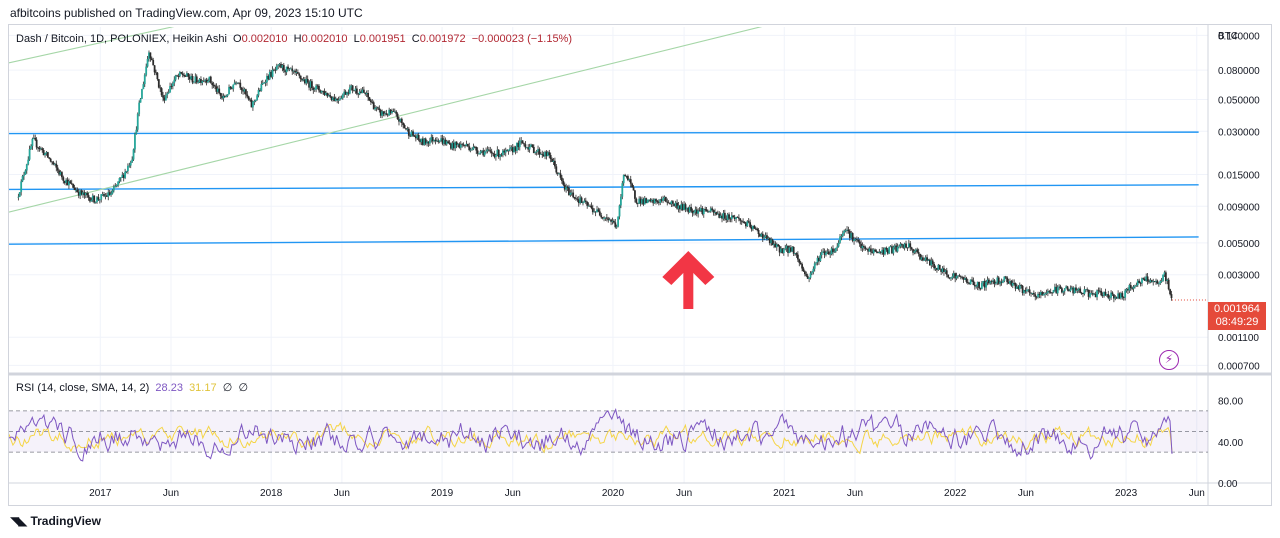 This screenshot has height=538, width=1280. Describe the element at coordinates (1169, 360) in the screenshot. I see `lightning-icon: ⚡` at that location.